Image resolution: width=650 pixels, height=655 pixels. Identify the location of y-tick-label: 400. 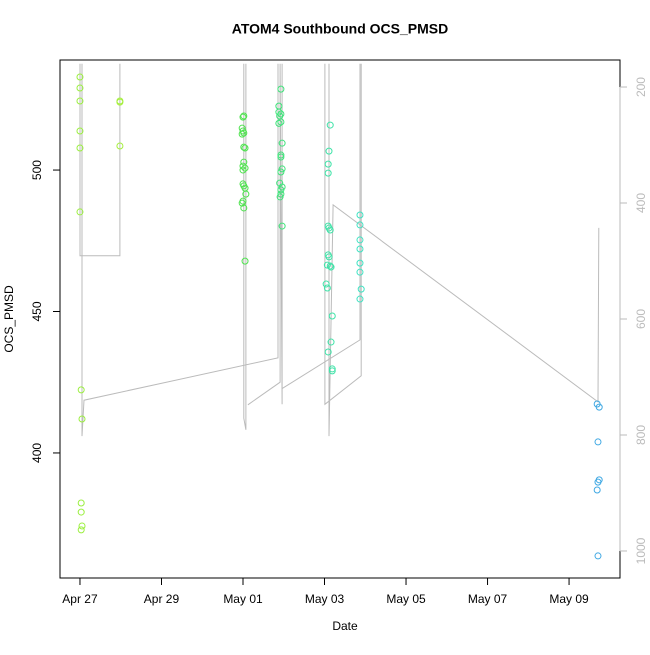
(37, 453).